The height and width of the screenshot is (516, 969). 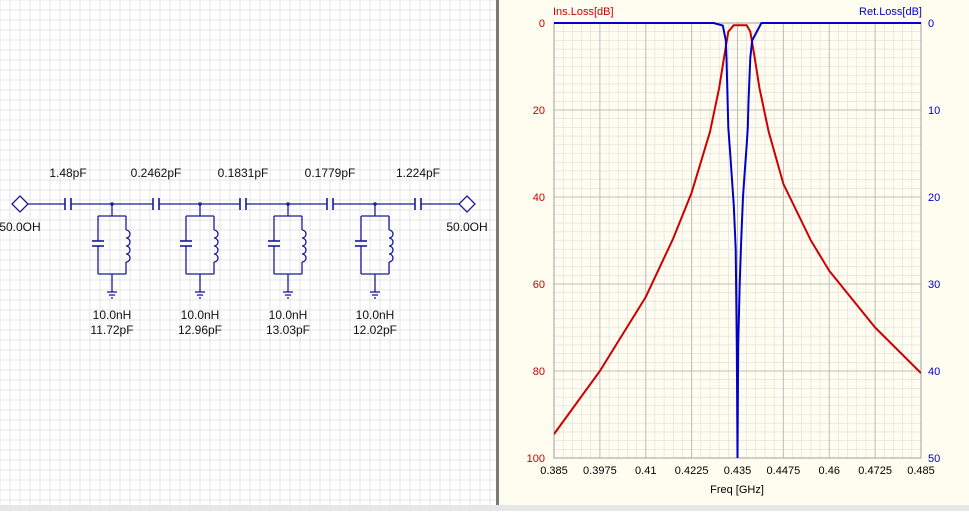 I want to click on x-axis-title: Freq [GHz], so click(x=737, y=490).